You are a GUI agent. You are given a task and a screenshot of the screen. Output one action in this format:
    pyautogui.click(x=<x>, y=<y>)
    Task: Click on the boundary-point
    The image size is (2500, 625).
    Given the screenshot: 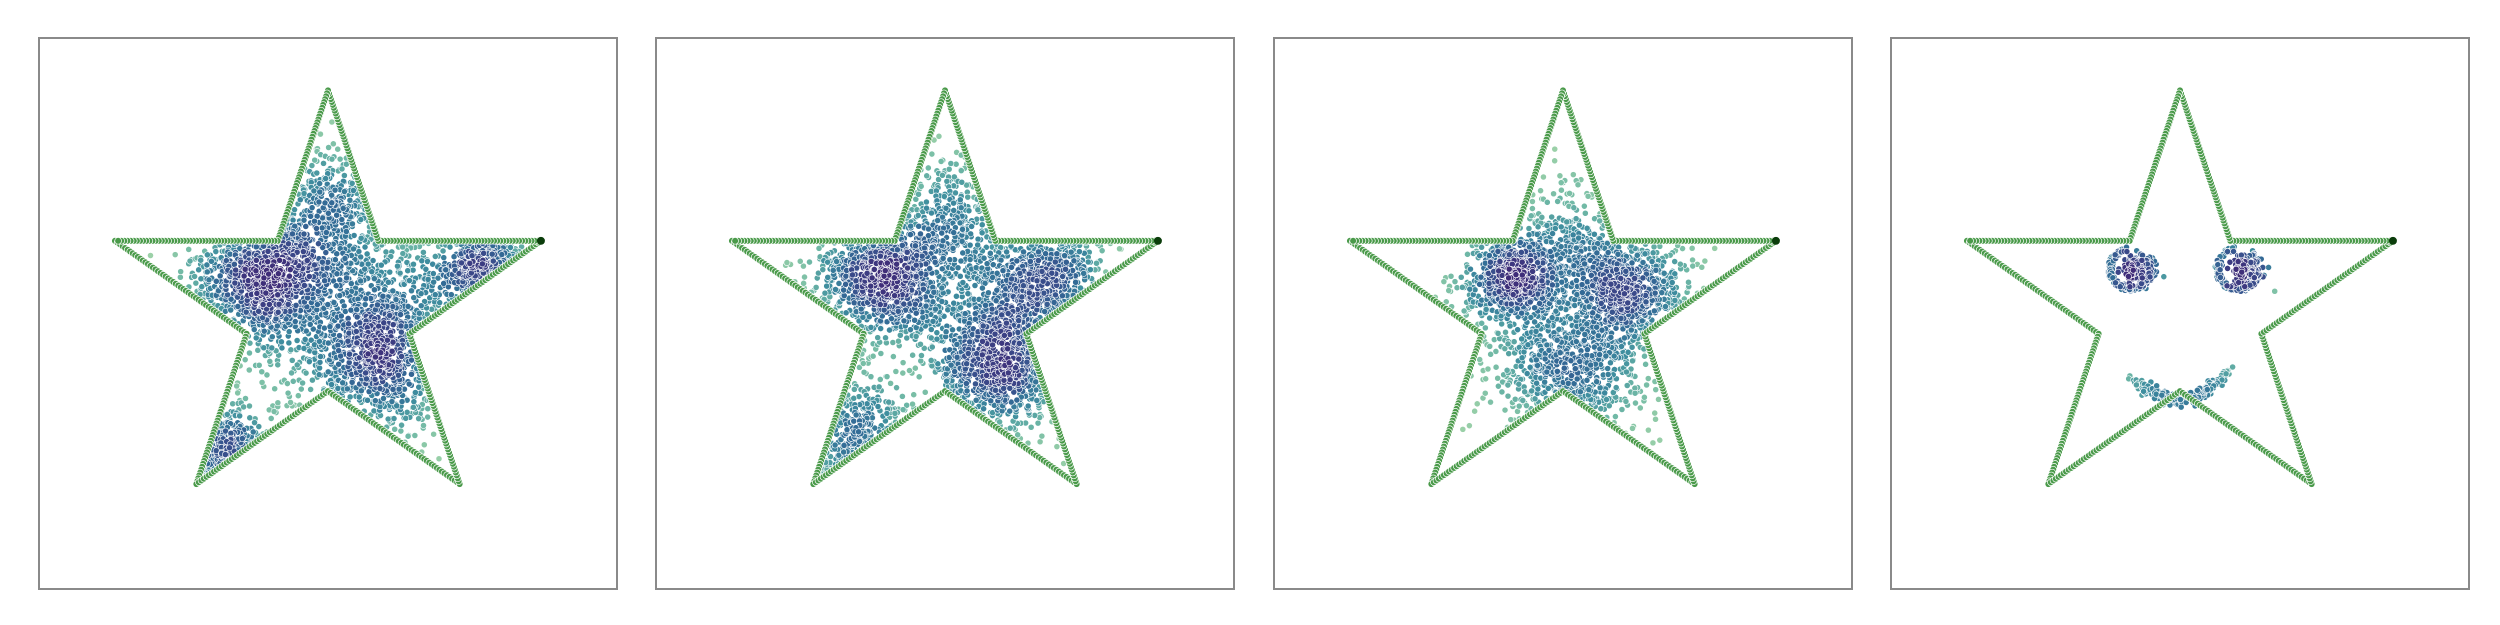 What is the action you would take?
    pyautogui.click(x=118, y=241)
    